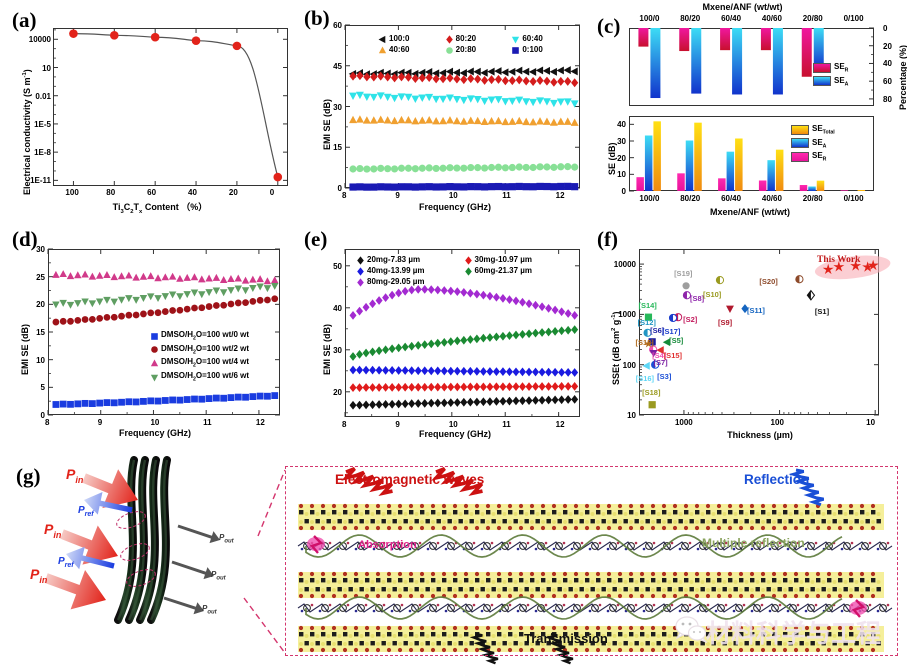 The width and height of the screenshot is (907, 671). Describe the element at coordinates (756, 63) in the screenshot. I see `panel-c-top-plot` at that location.